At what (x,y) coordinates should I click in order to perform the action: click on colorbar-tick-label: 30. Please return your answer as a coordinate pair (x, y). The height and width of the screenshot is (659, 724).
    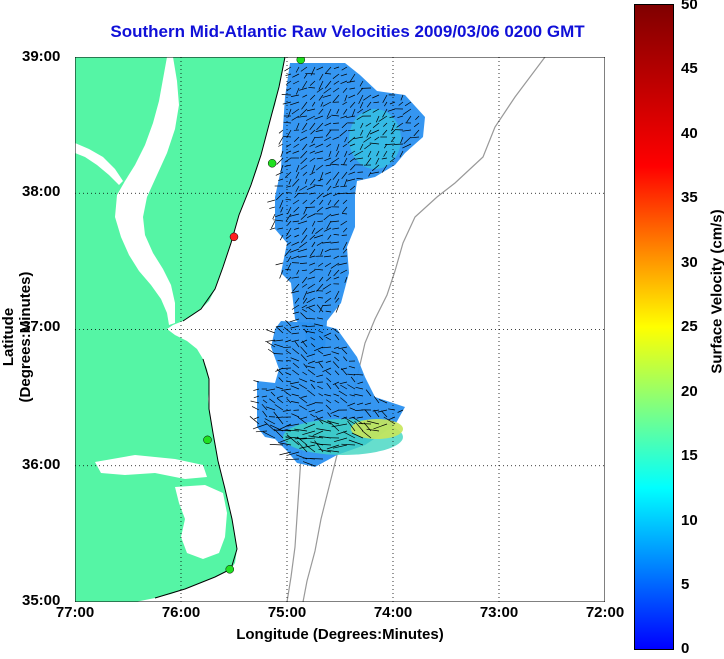
    Looking at the image, I should click on (689, 262).